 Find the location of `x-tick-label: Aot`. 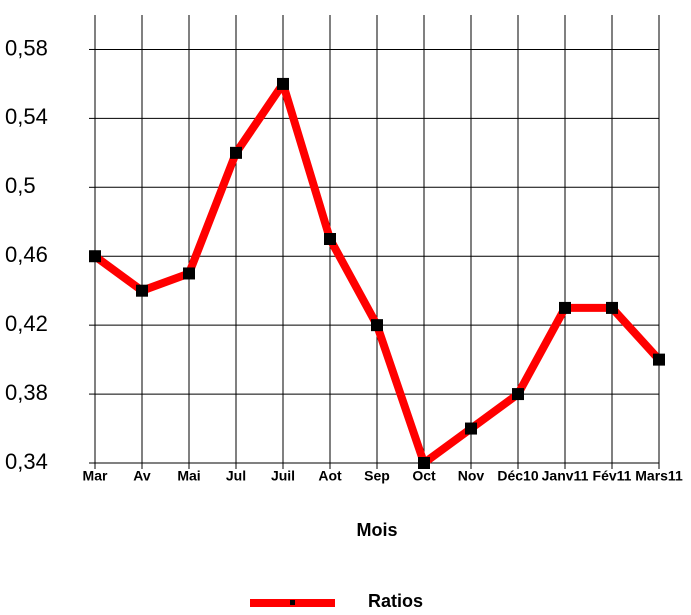

x-tick-label: Aot is located at coordinates (330, 476).